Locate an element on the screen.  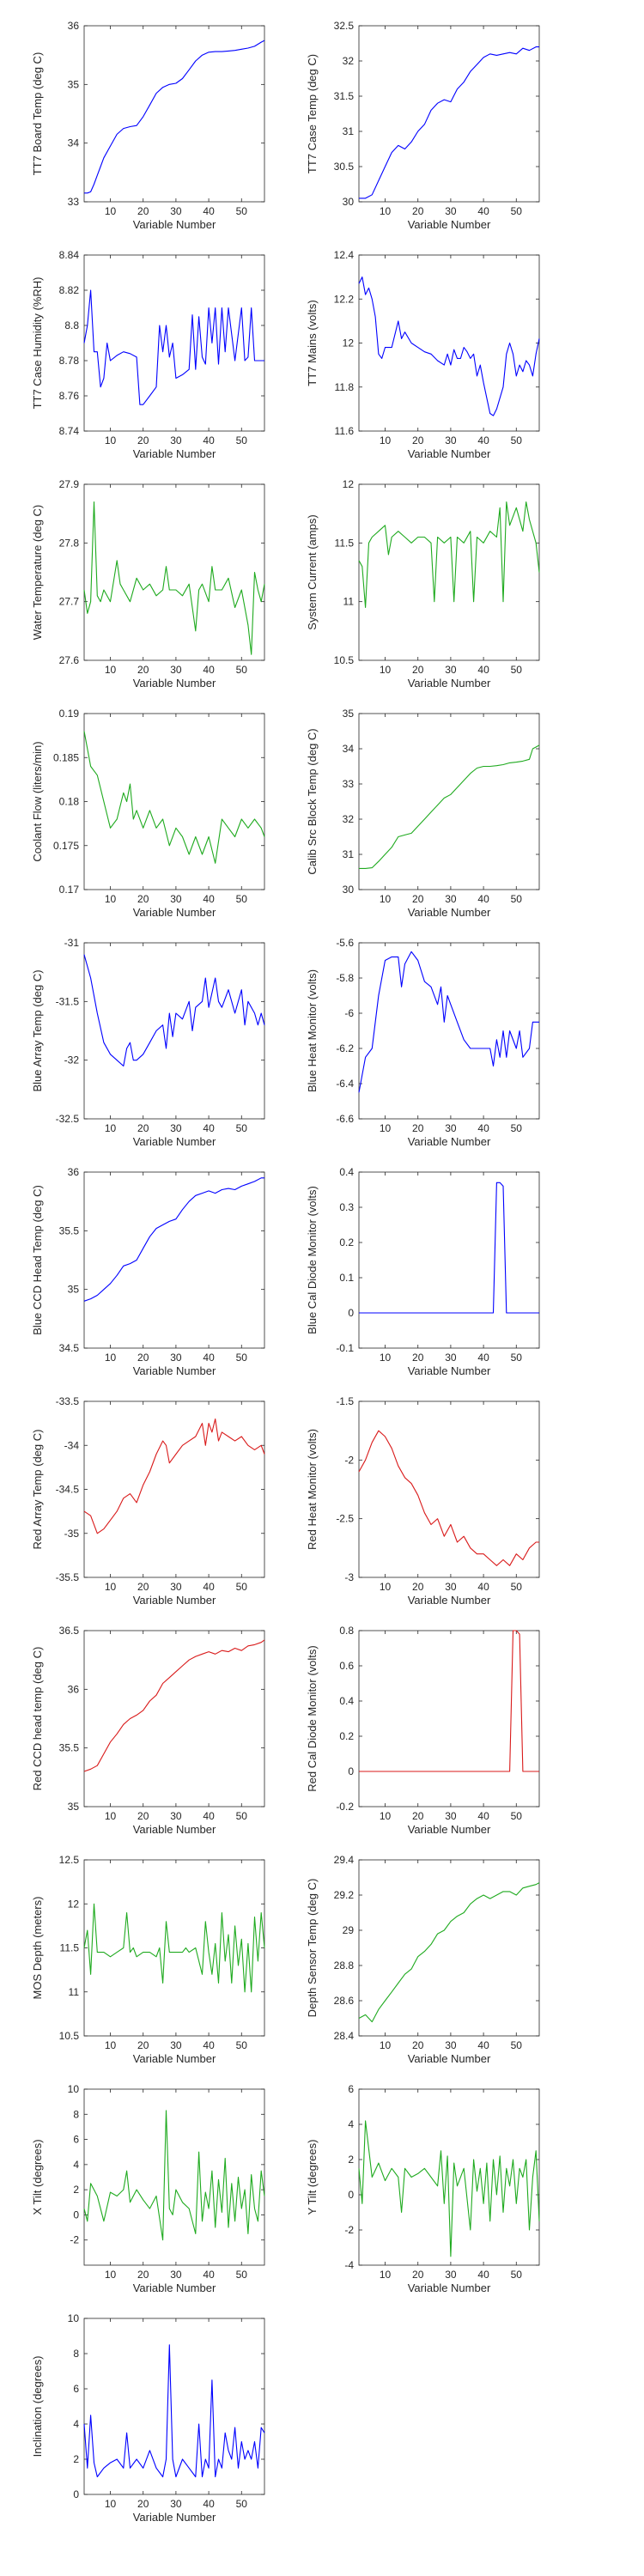
y-axis-label: Blue Array Temp (deg C) is located at coordinates (37, 1030).